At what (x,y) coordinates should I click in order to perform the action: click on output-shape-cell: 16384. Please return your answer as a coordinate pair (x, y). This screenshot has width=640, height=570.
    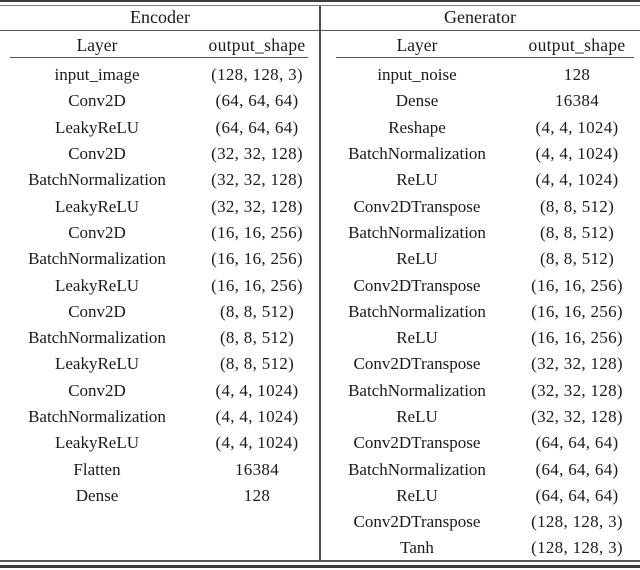
    Looking at the image, I should click on (257, 469).